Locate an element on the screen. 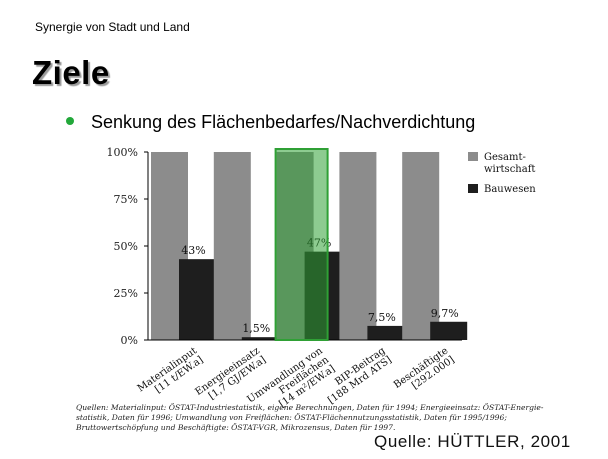 The height and width of the screenshot is (459, 608). y-tick-label: 100% is located at coordinates (122, 152).